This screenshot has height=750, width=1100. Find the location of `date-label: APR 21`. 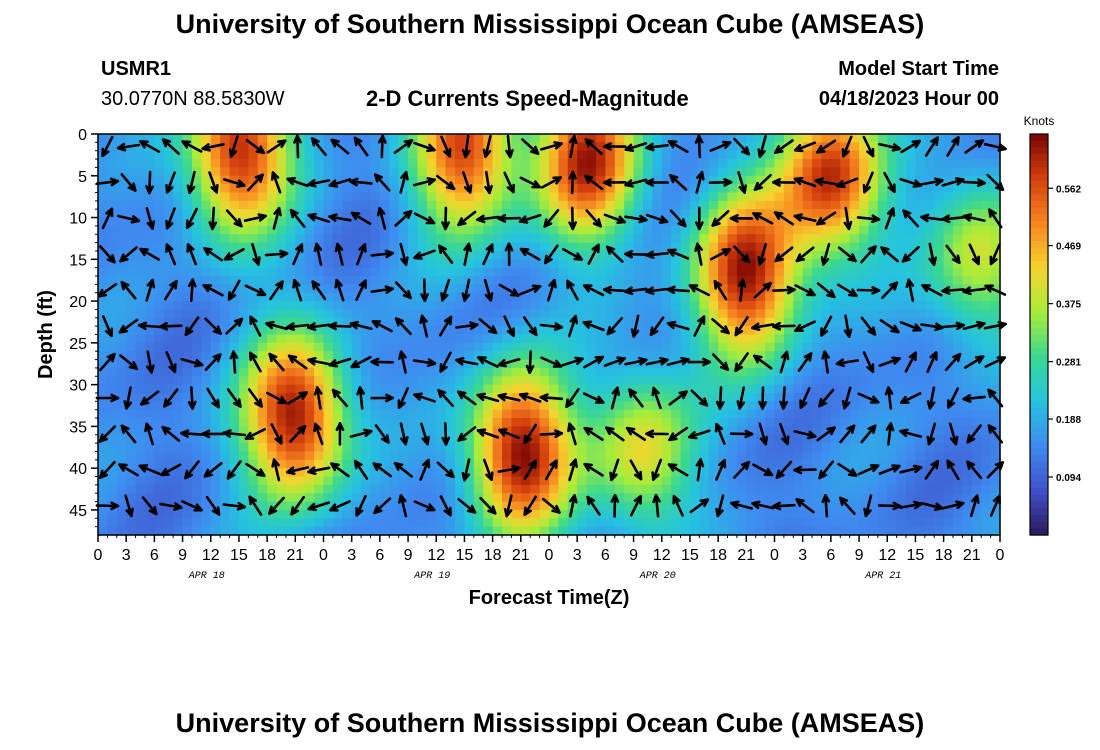

date-label: APR 21 is located at coordinates (882, 576).